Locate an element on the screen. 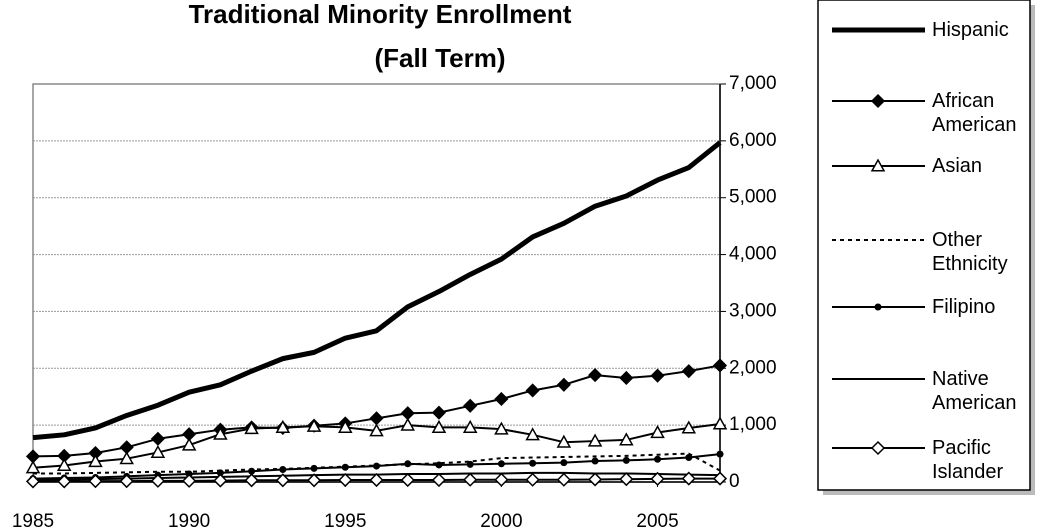 This screenshot has height=531, width=1038. series-line is located at coordinates (377, 463).